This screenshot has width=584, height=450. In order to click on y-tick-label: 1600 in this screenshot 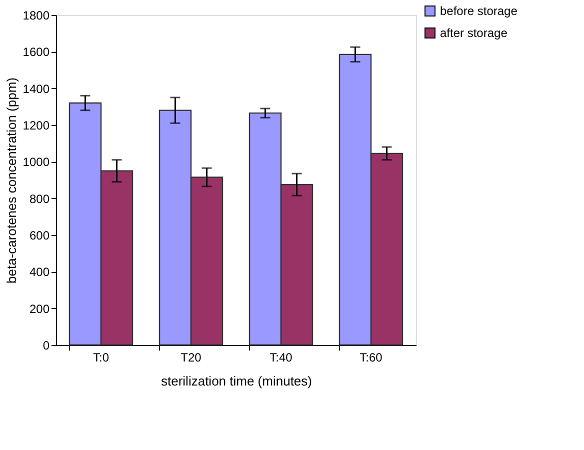, I will do `click(36, 52)`.